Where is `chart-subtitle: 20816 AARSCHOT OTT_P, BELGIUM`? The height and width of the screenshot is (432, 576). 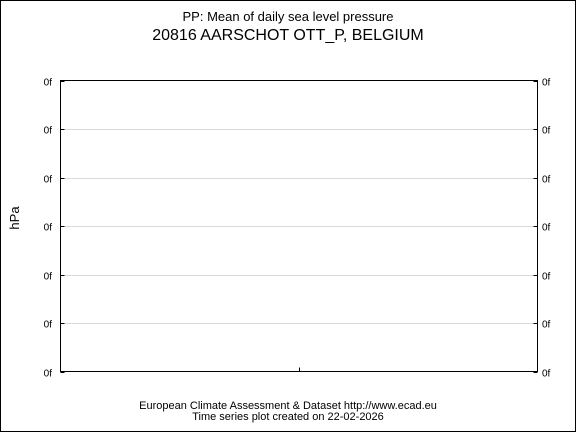
chart-subtitle: 20816 AARSCHOT OTT_P, BELGIUM is located at coordinates (288, 35).